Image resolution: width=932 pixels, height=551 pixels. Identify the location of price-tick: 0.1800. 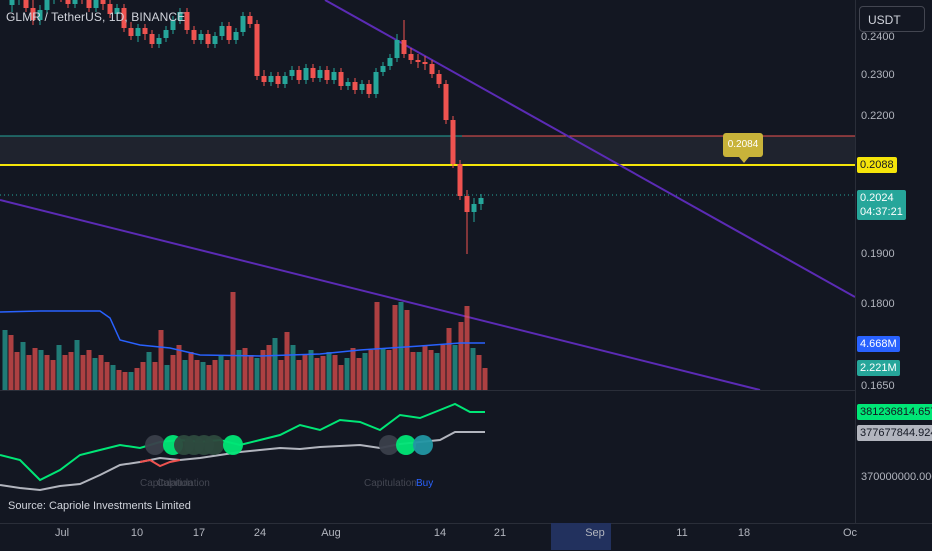
(878, 304).